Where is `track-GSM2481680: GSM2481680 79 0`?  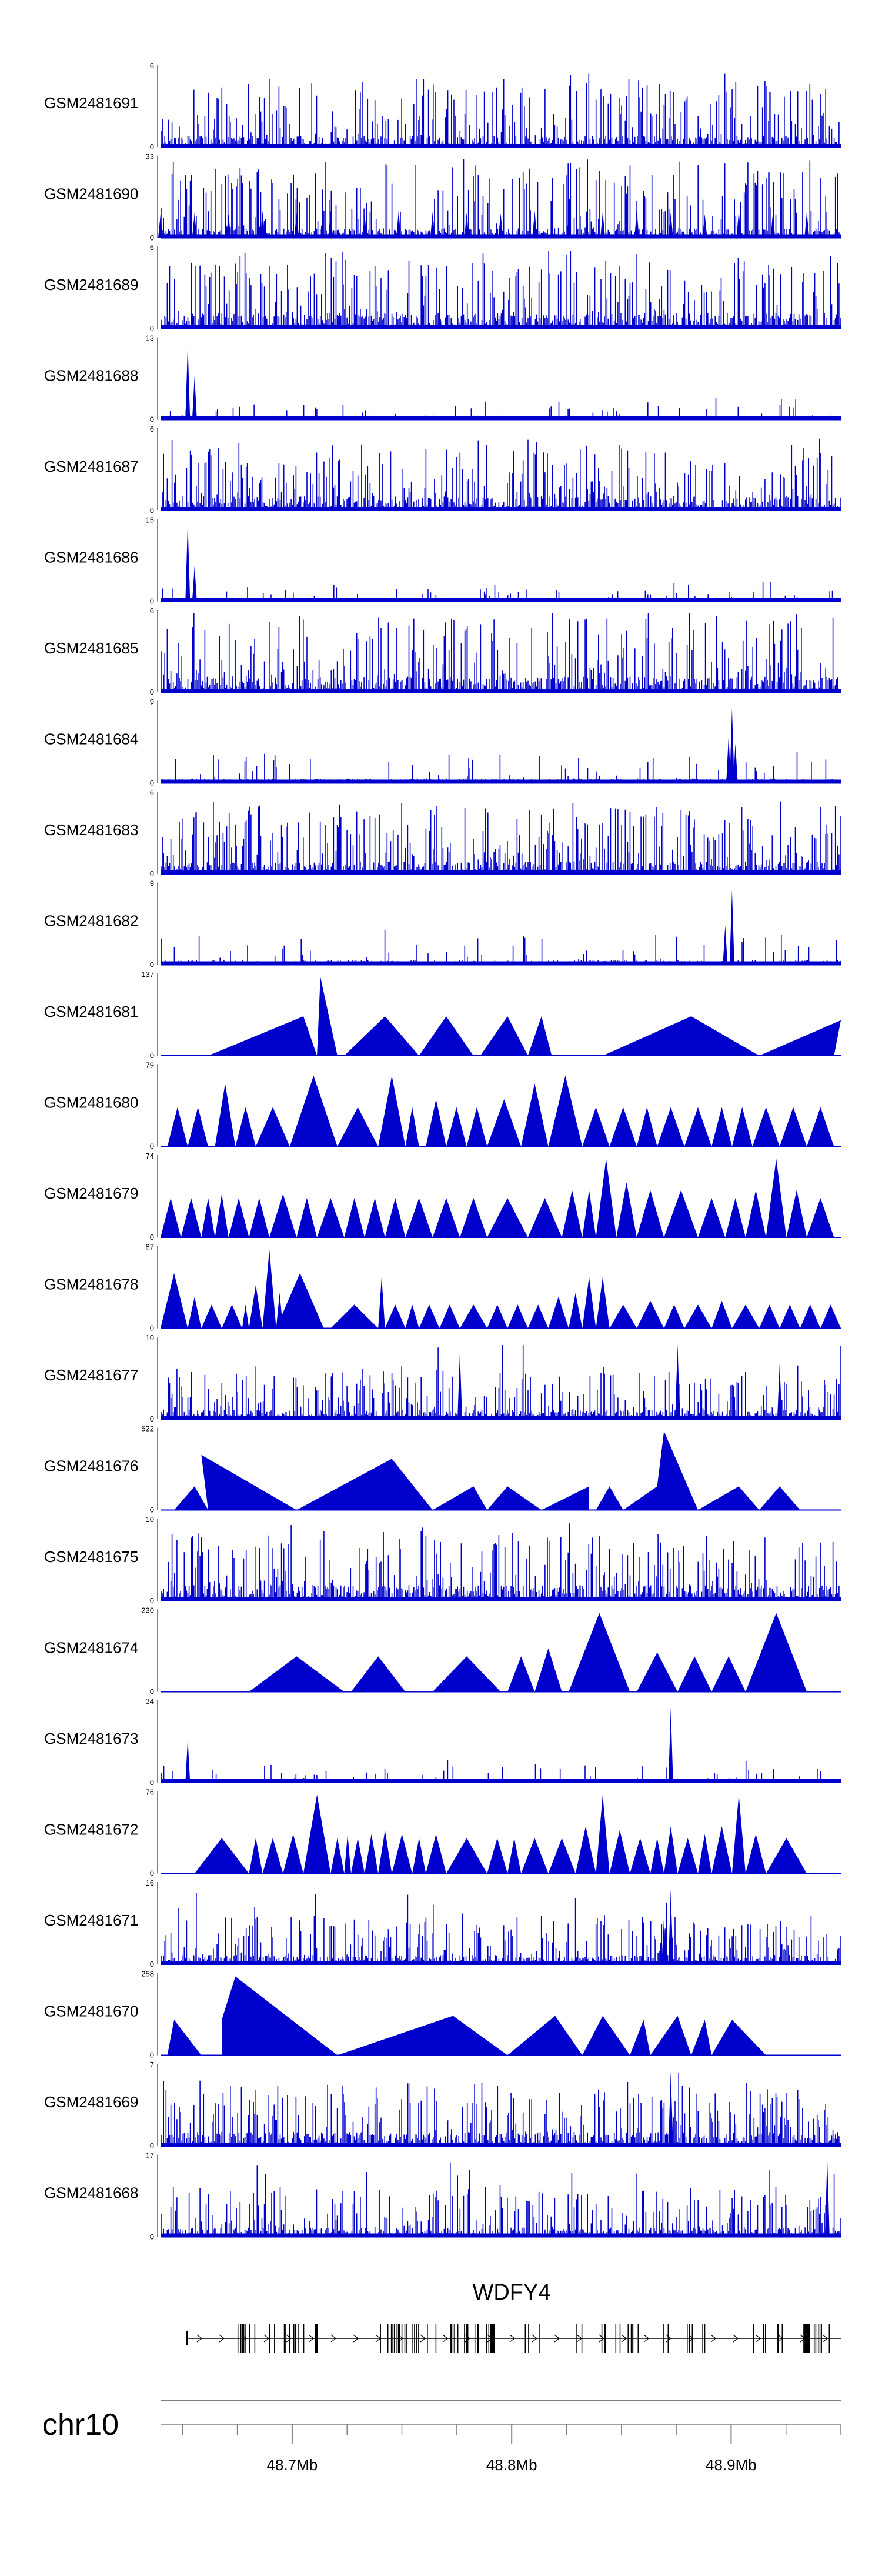
track-GSM2481680: GSM2481680 79 0 is located at coordinates (442, 1106).